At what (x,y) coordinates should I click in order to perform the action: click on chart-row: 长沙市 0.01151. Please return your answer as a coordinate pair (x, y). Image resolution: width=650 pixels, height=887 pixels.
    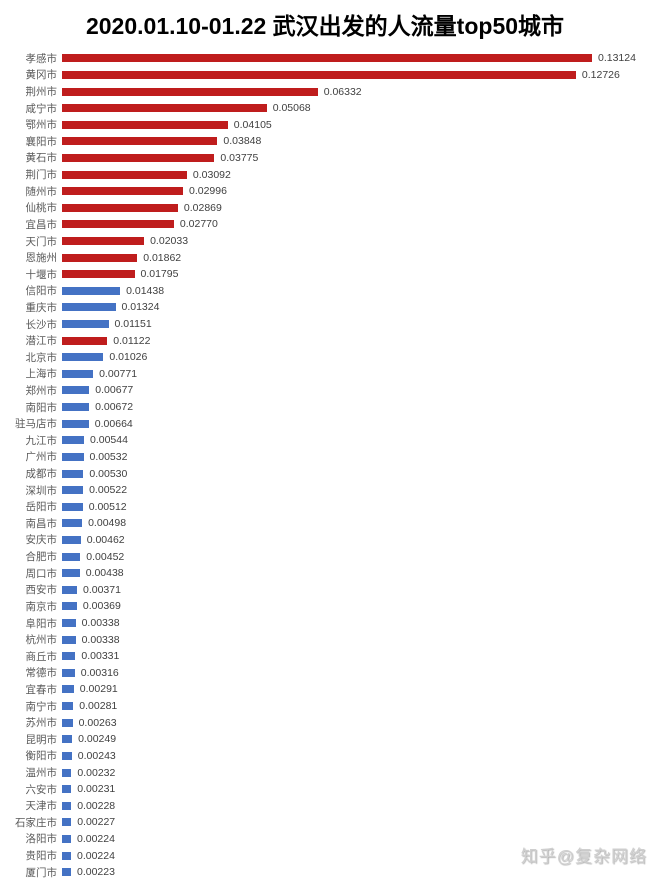
    Looking at the image, I should click on (325, 324).